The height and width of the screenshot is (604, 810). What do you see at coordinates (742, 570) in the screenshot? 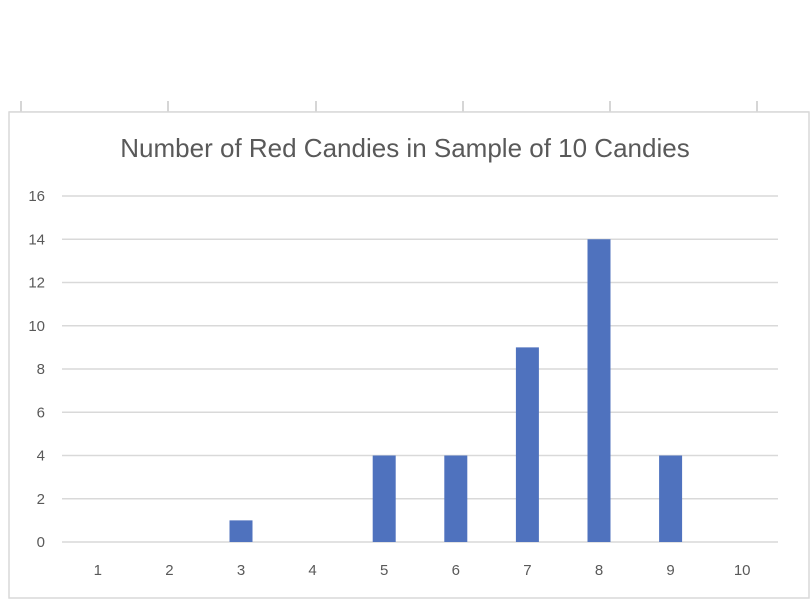
I see `x-tick-label: 10` at bounding box center [742, 570].